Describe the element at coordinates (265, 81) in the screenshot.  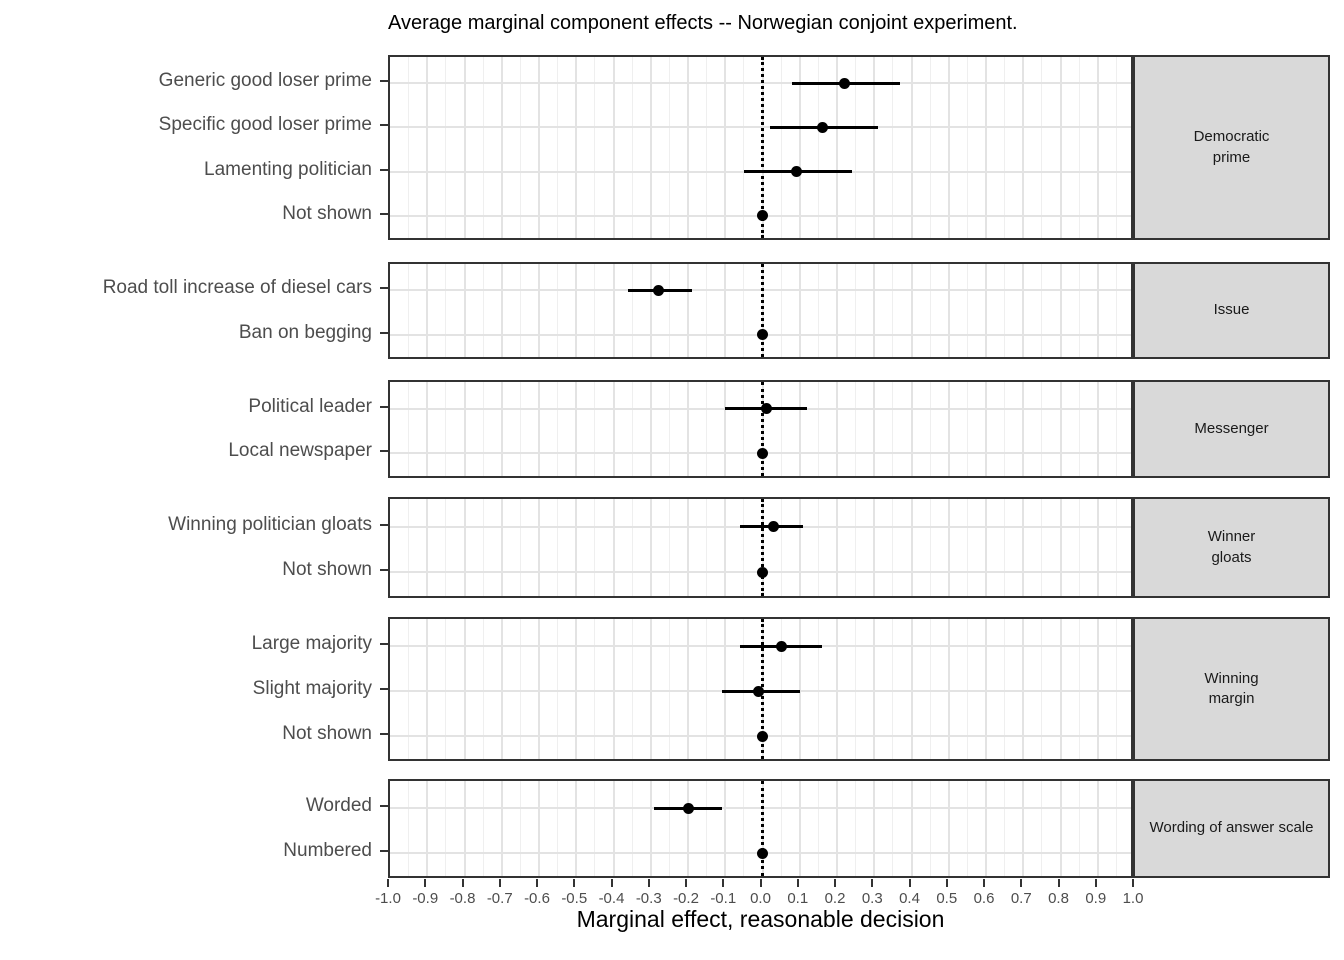
I see `category-label: Generic good loser prime` at that location.